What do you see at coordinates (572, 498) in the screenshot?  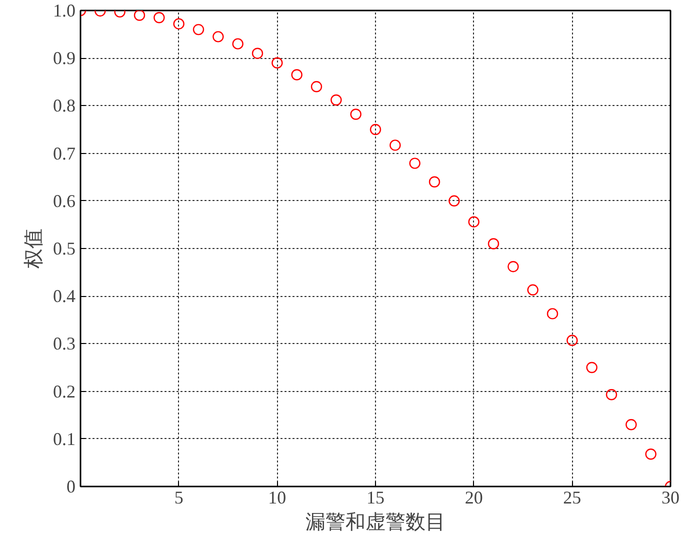 I see `x-tick-label: 25` at bounding box center [572, 498].